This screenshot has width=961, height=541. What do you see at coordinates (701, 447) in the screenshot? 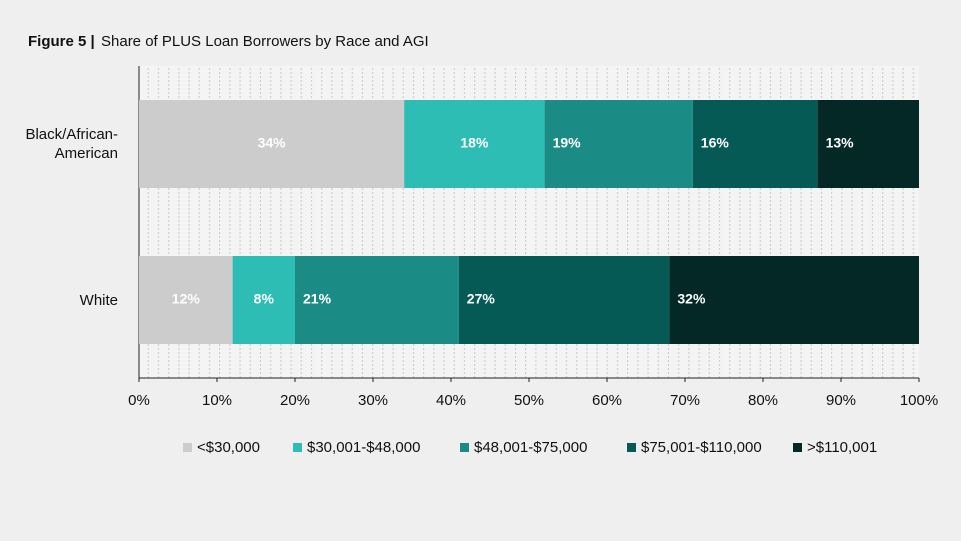
I see `legend-label: $75,001-$110,000` at bounding box center [701, 447].